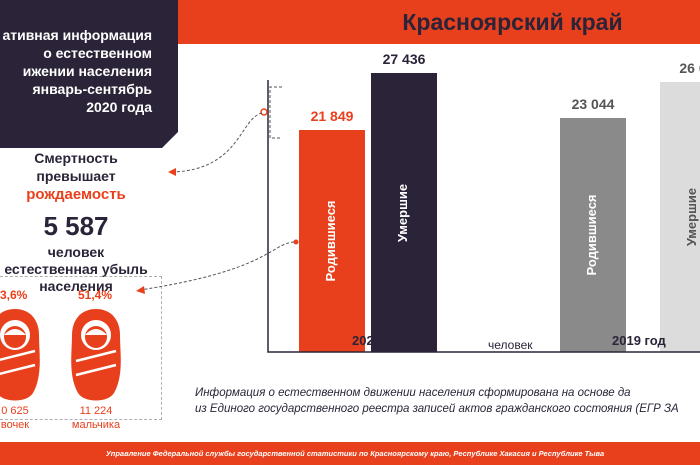 Image resolution: width=700 pixels, height=465 pixels. I want to click on connector-top-arrow, so click(172, 172).